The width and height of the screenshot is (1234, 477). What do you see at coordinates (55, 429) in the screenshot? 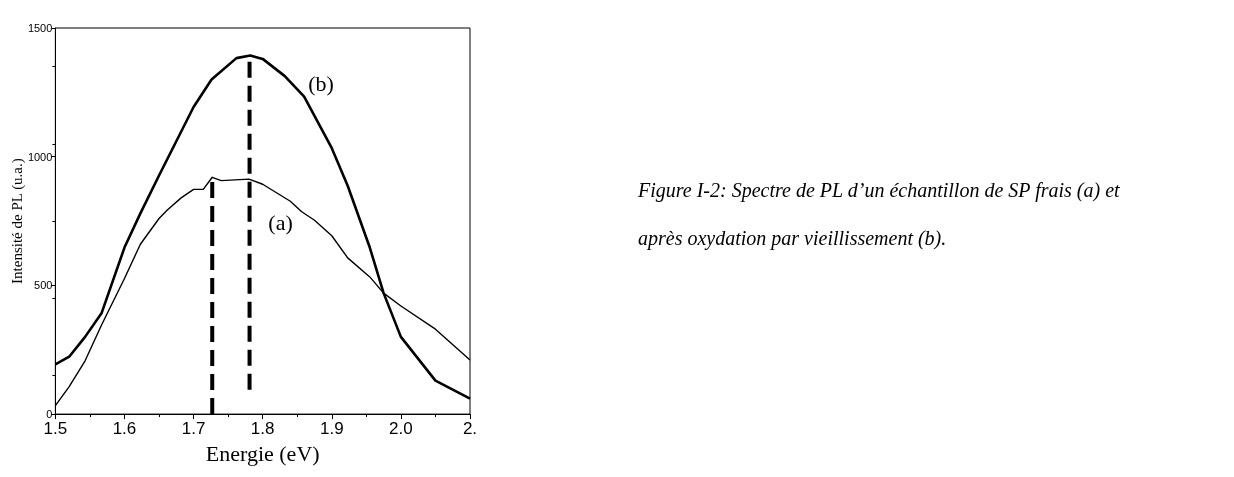
I see `x-tick-label: 1.5` at bounding box center [55, 429].